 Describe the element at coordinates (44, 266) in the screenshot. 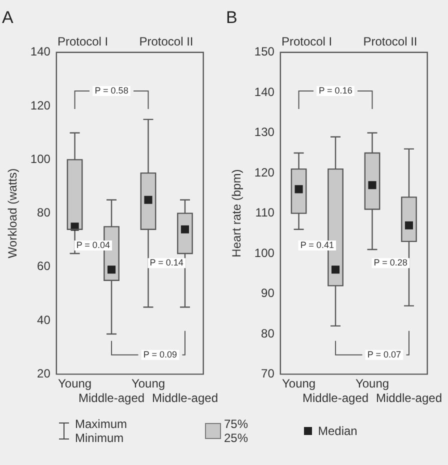

I see `y-tick-label: 60` at that location.